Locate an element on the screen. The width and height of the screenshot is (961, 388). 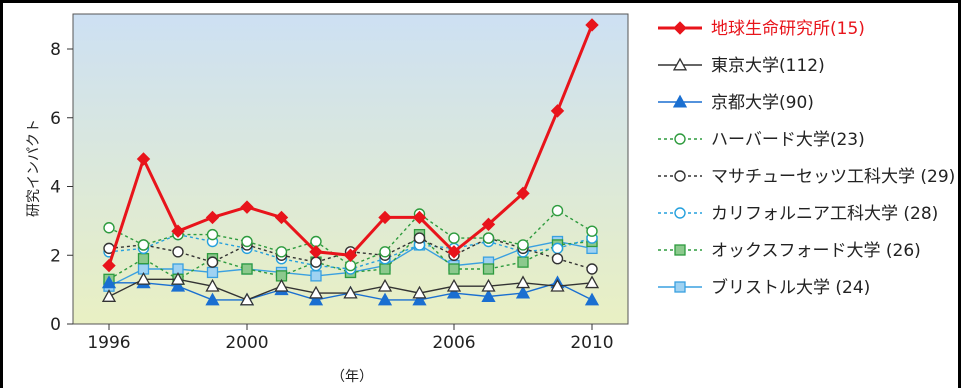
legend-item: 地球生命研究所(15) is located at coordinates (761, 29).